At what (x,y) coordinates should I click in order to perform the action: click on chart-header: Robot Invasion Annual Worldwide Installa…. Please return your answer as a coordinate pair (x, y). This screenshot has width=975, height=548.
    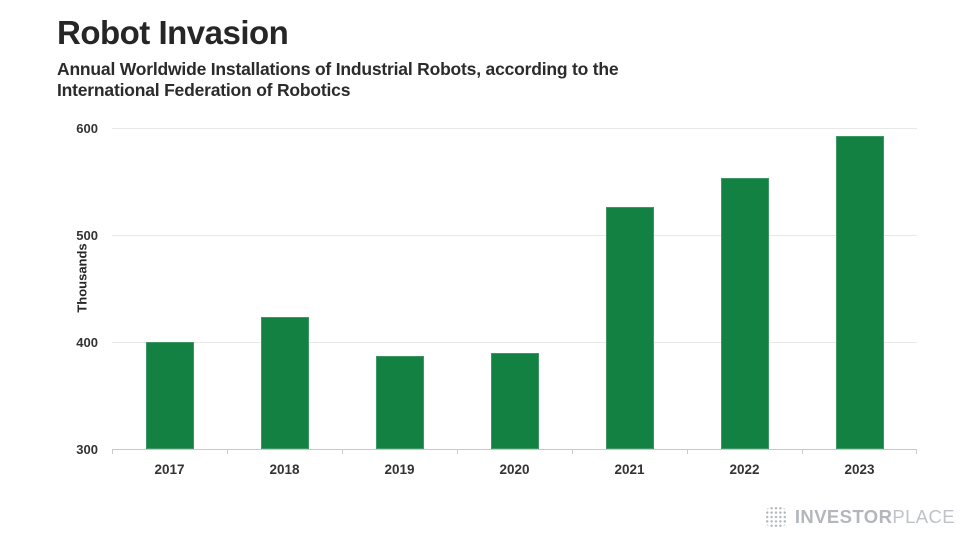
    Looking at the image, I should click on (384, 58).